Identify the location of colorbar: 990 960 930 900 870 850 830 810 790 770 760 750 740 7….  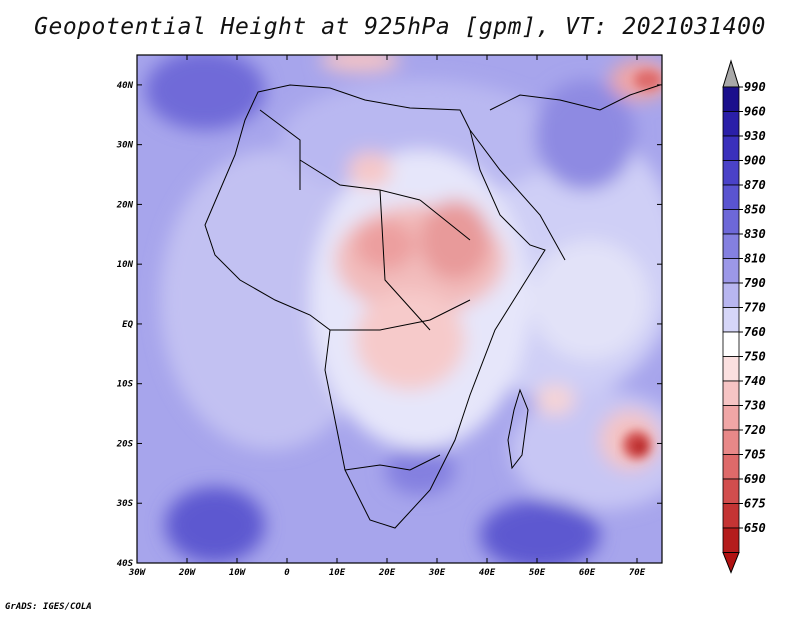
(744, 316).